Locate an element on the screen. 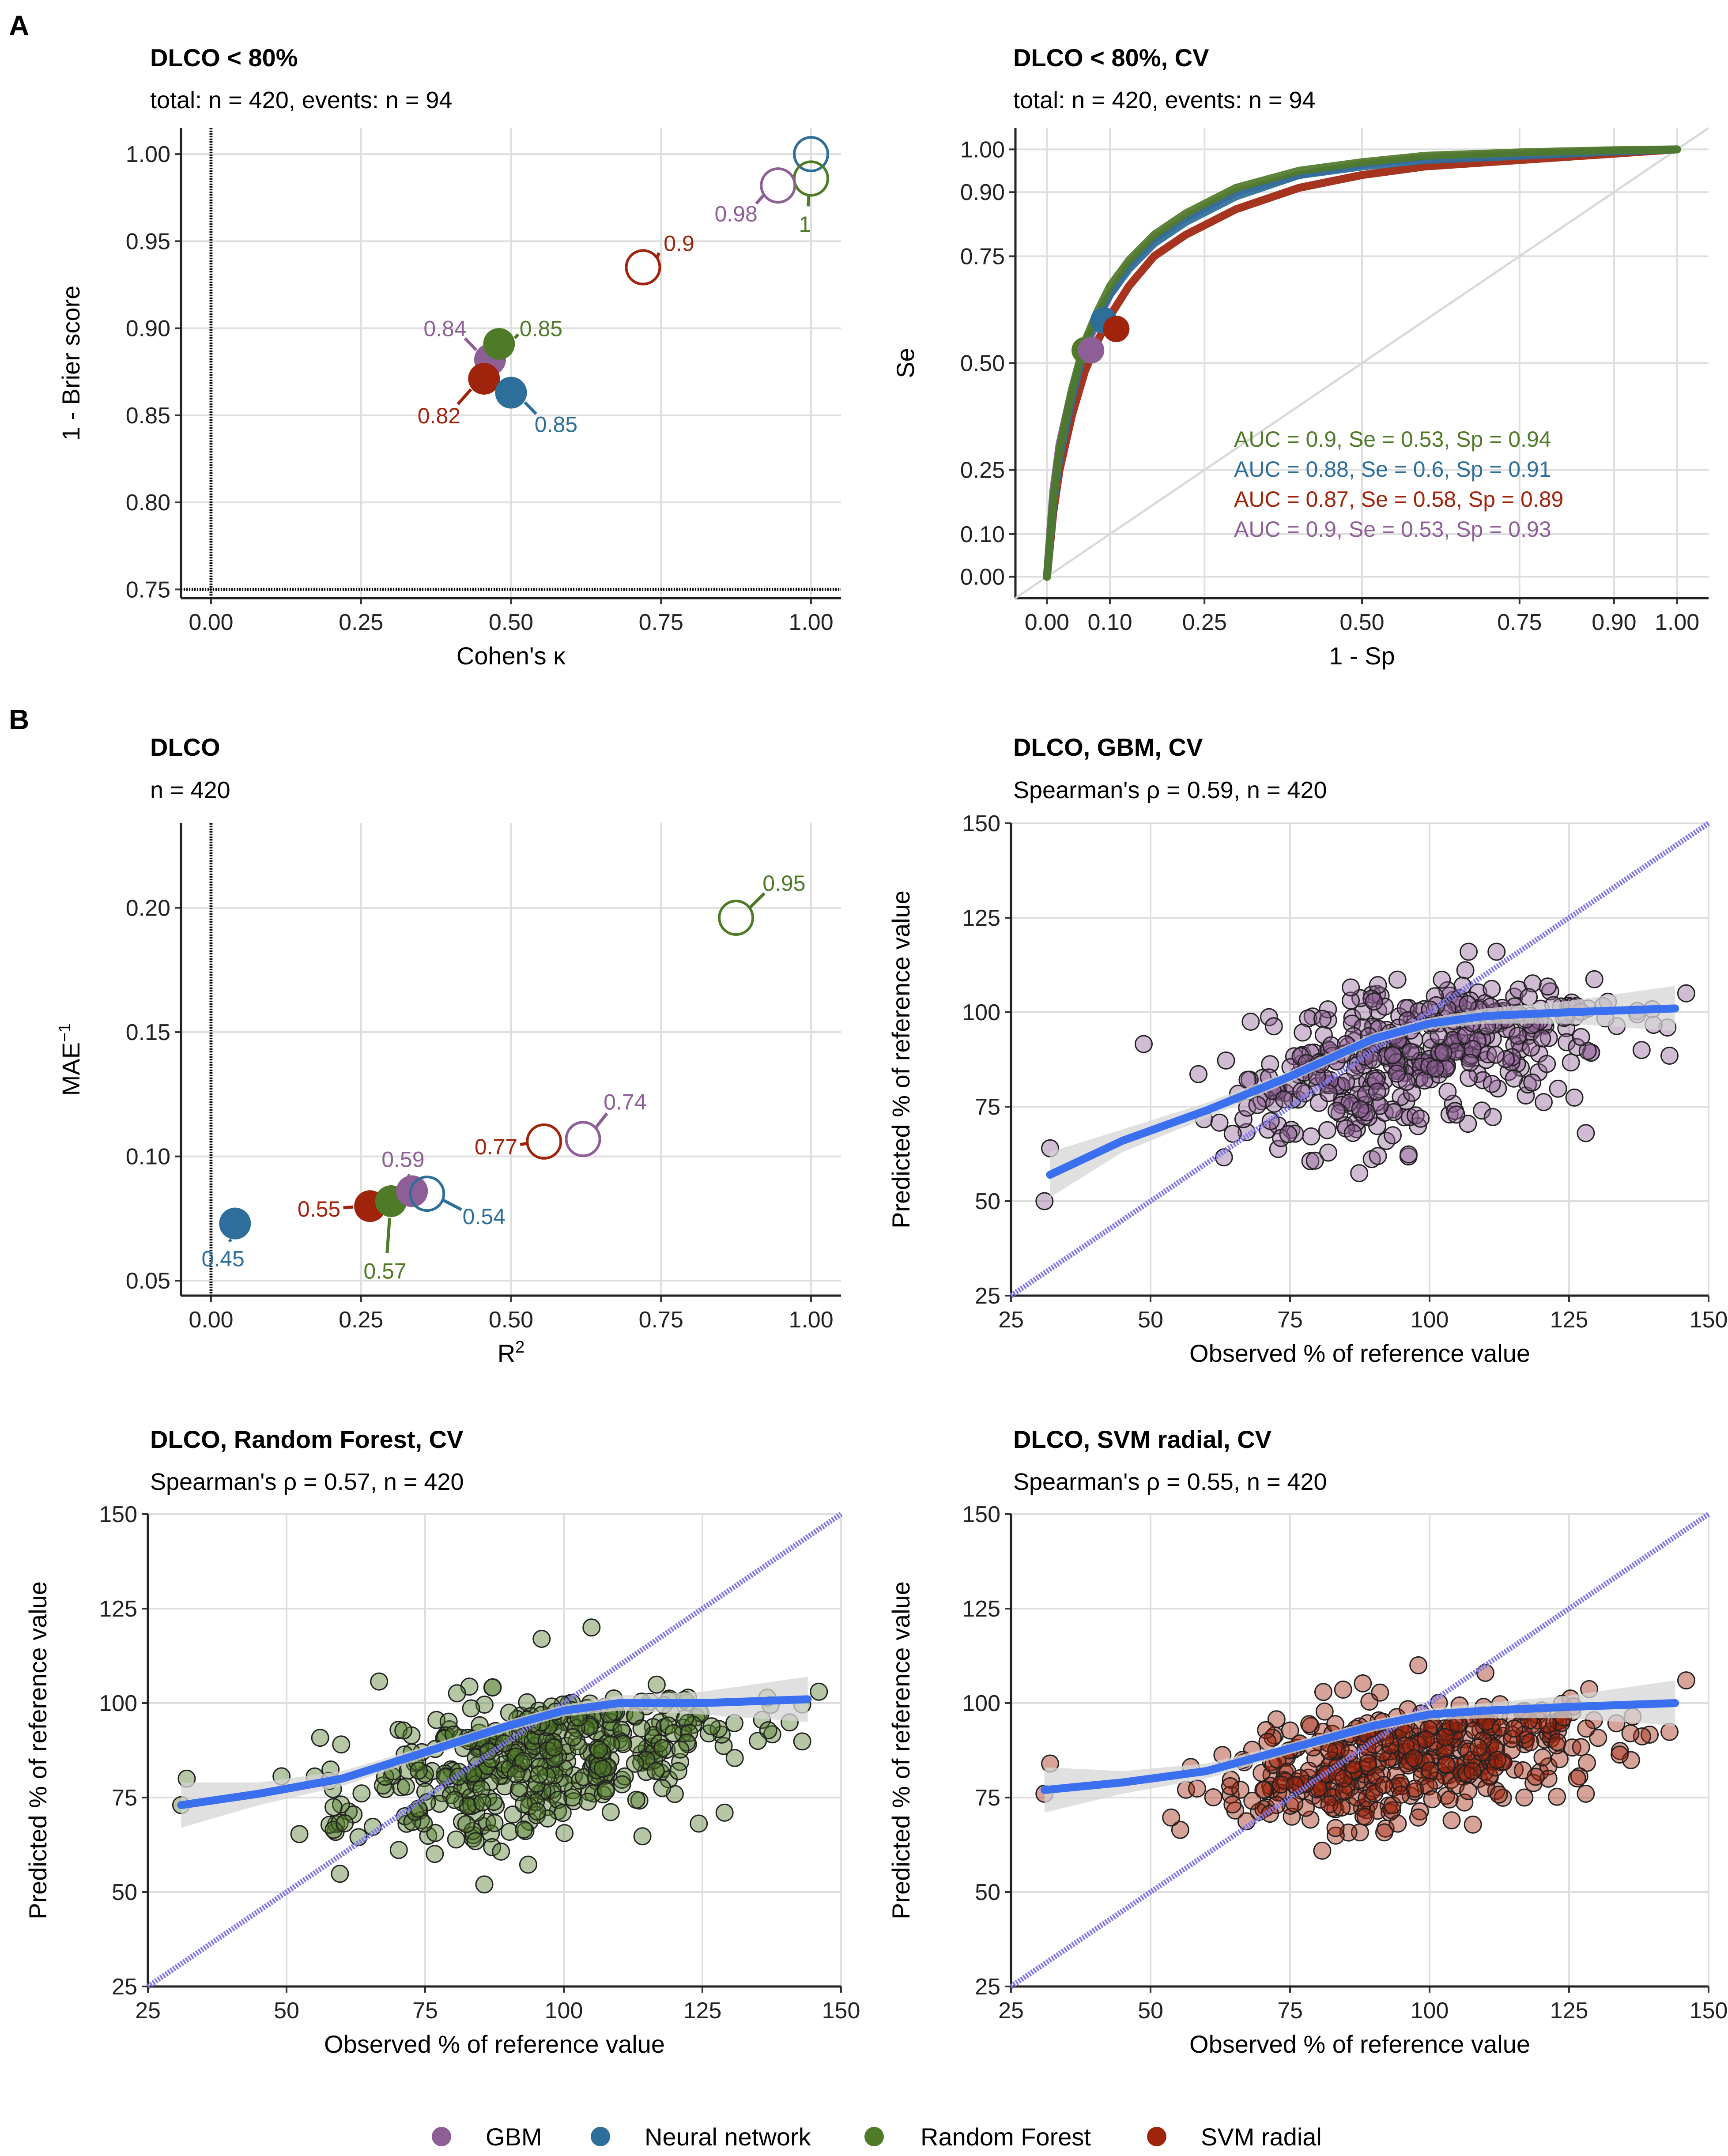  y-tick-label: 150 is located at coordinates (981, 824).